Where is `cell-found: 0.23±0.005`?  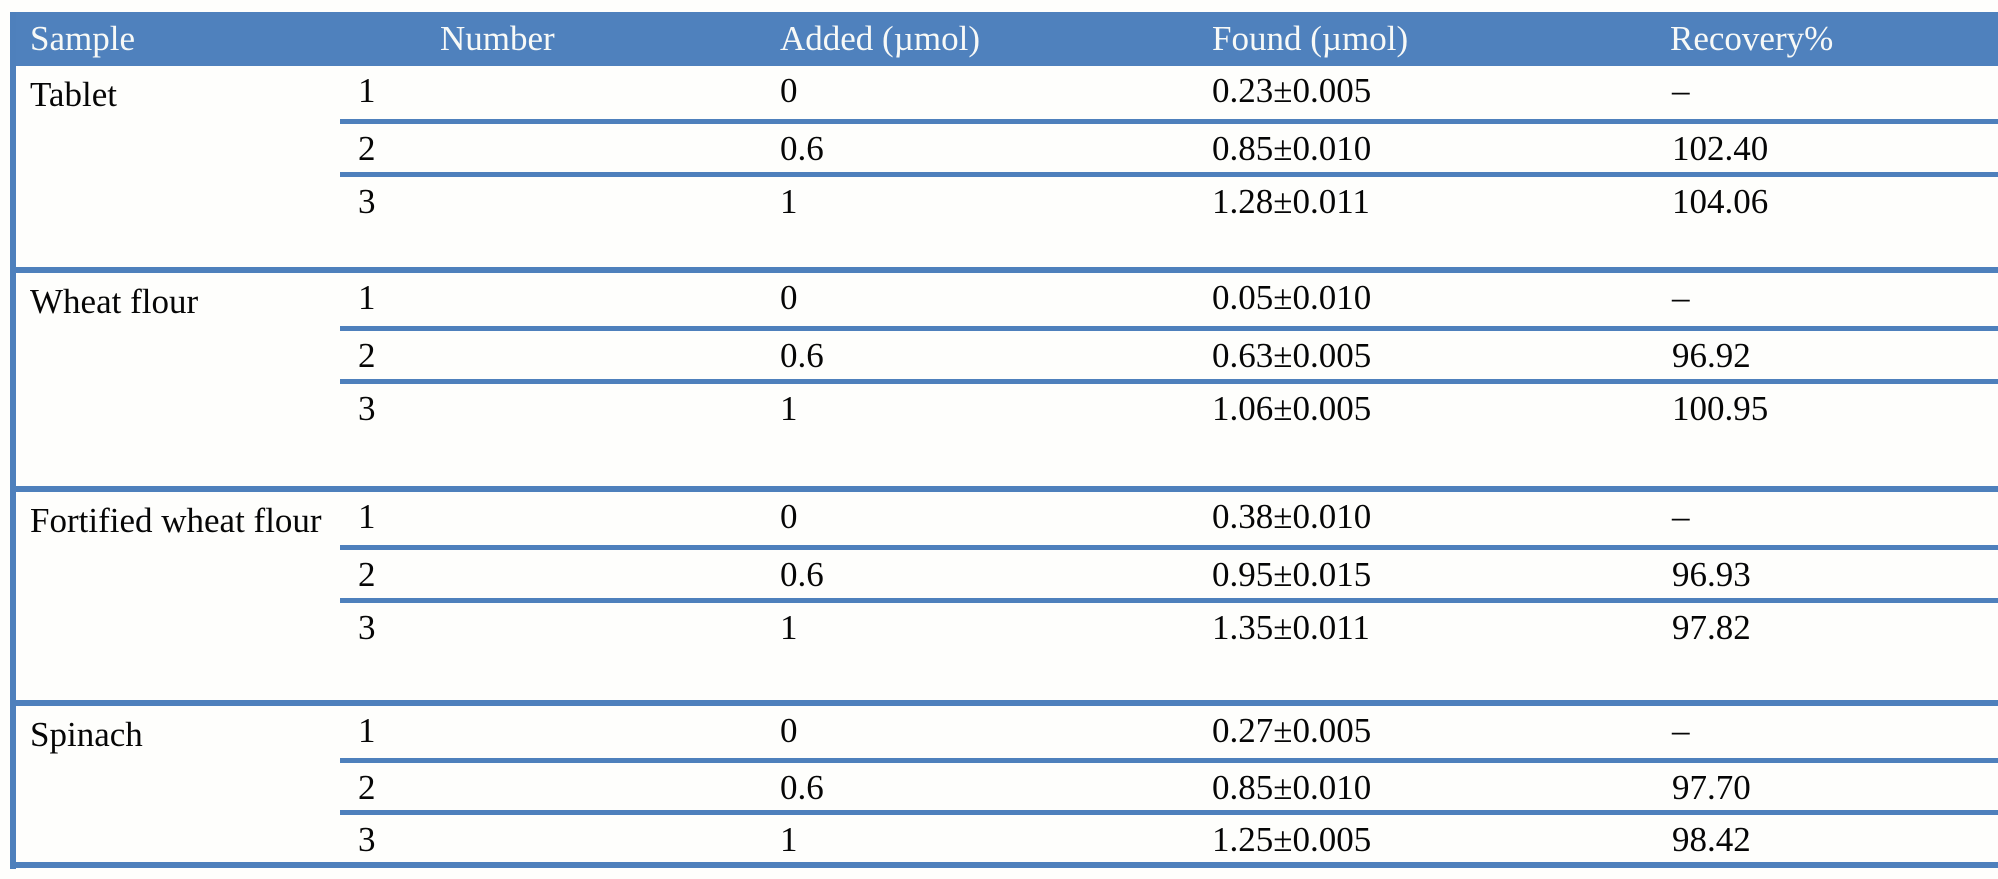 cell-found: 0.23±0.005 is located at coordinates (1292, 90).